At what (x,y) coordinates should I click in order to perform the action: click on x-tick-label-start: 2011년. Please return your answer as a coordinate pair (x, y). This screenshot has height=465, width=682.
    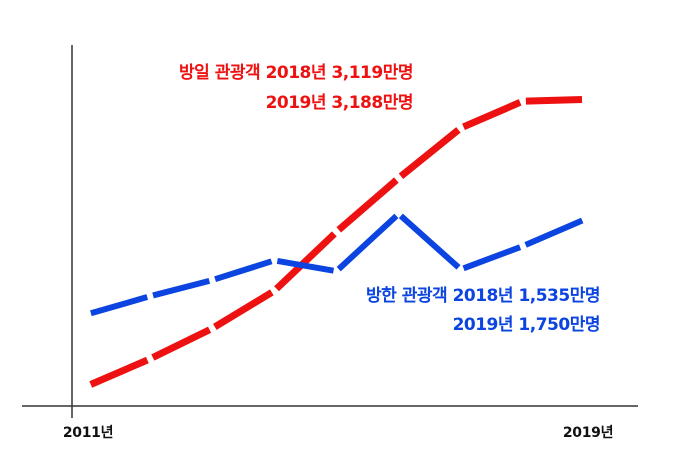
    Looking at the image, I should click on (88, 433).